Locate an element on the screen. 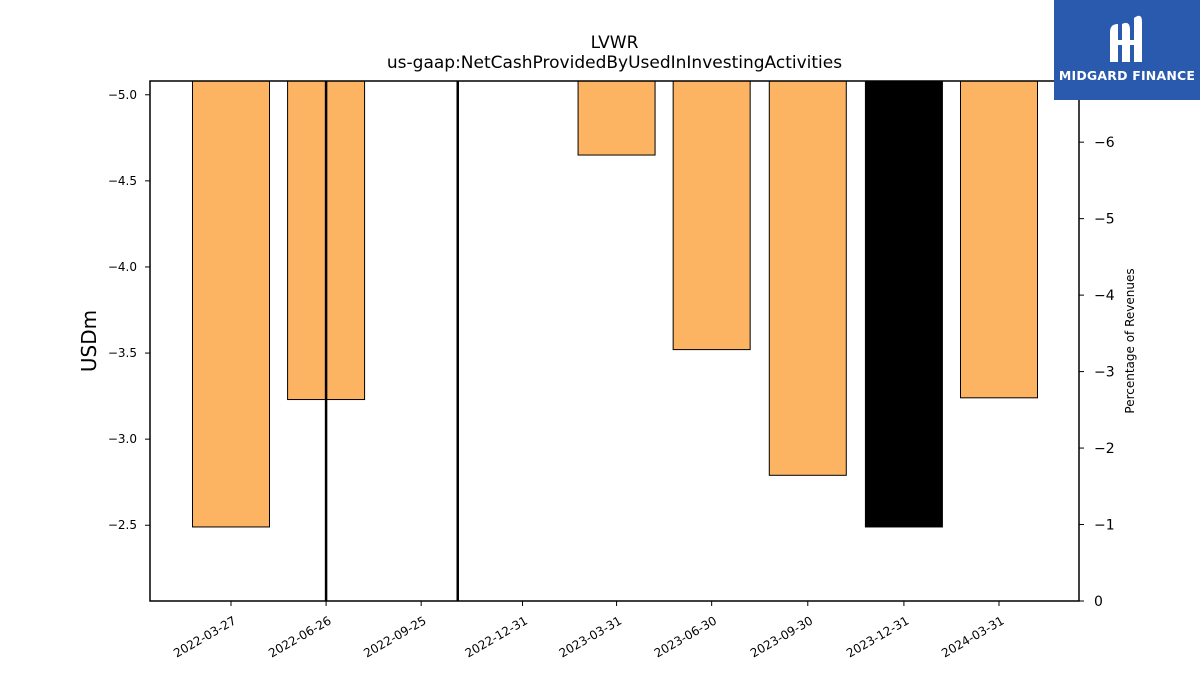 The height and width of the screenshot is (675, 1200). y-axis-left: −2.5 −3.0 −3.5 −4.0 −4.5 −5.0 is located at coordinates (129, 310).